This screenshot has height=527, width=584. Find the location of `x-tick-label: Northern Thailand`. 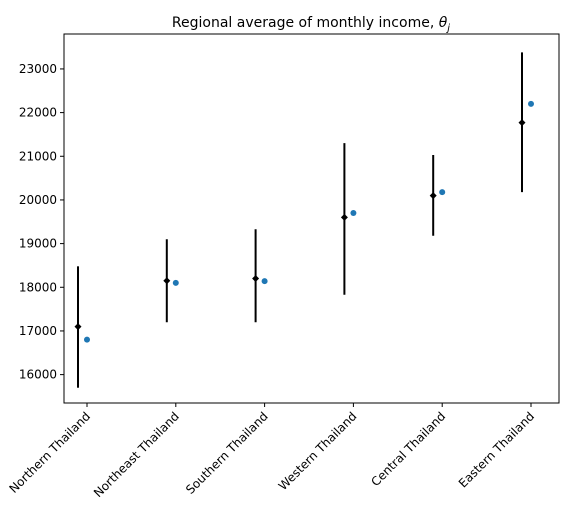

x-tick-label: Northern Thailand is located at coordinates (49, 452).